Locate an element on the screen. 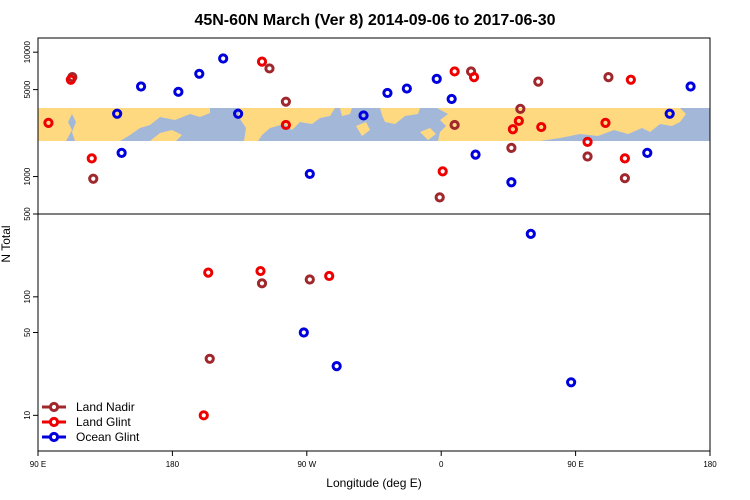 The image size is (750, 500). y-tick-label-6: 10000 is located at coordinates (27, 52).